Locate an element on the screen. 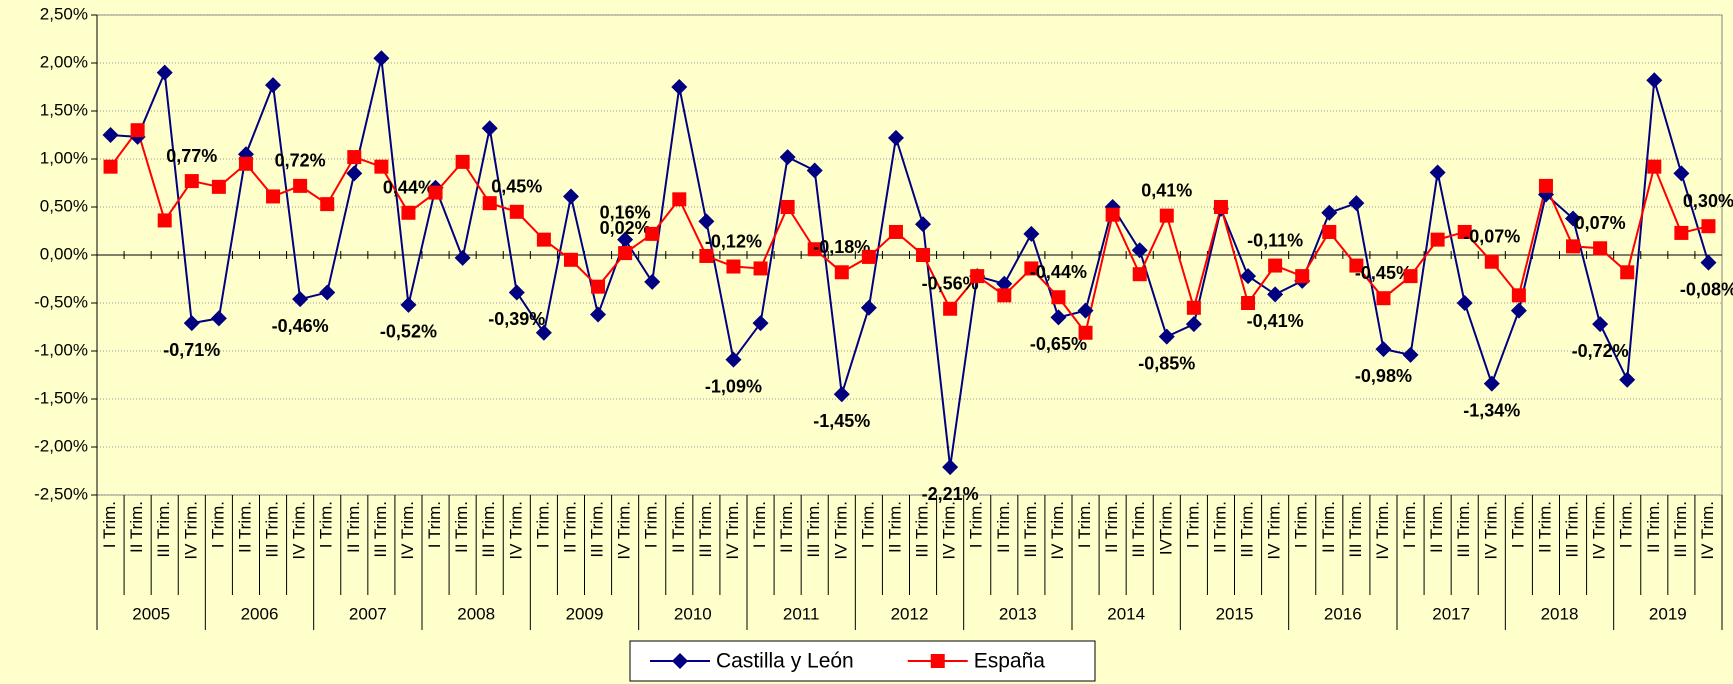 This screenshot has height=684, width=1733. data-label: -0,46% is located at coordinates (300, 326).